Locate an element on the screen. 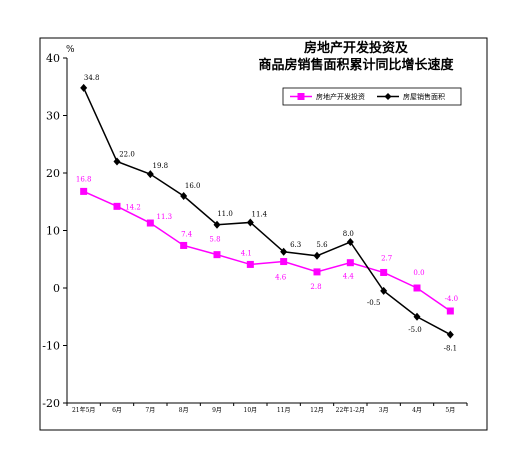 The height and width of the screenshot is (469, 517). y-tick-label: 20 is located at coordinates (53, 173).